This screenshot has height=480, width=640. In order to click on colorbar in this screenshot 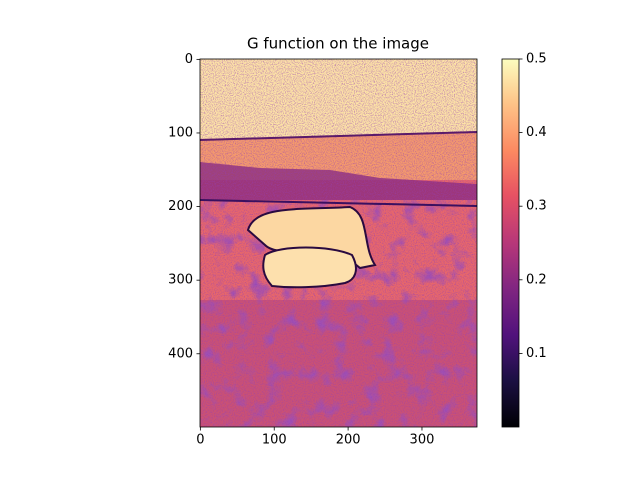, I will do `click(510, 243)`.